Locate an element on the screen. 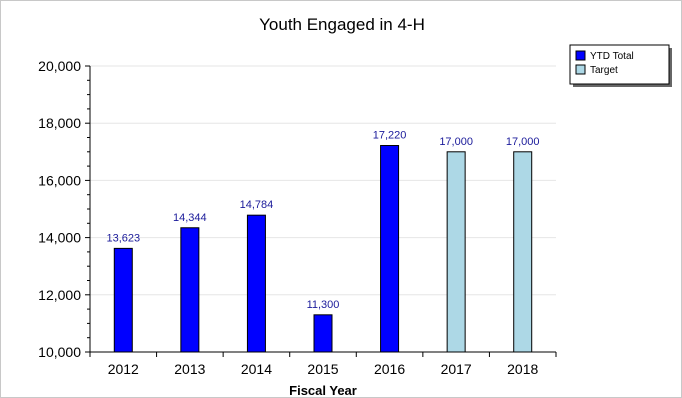  chart-title: Youth Engaged in 4-H is located at coordinates (342, 24).